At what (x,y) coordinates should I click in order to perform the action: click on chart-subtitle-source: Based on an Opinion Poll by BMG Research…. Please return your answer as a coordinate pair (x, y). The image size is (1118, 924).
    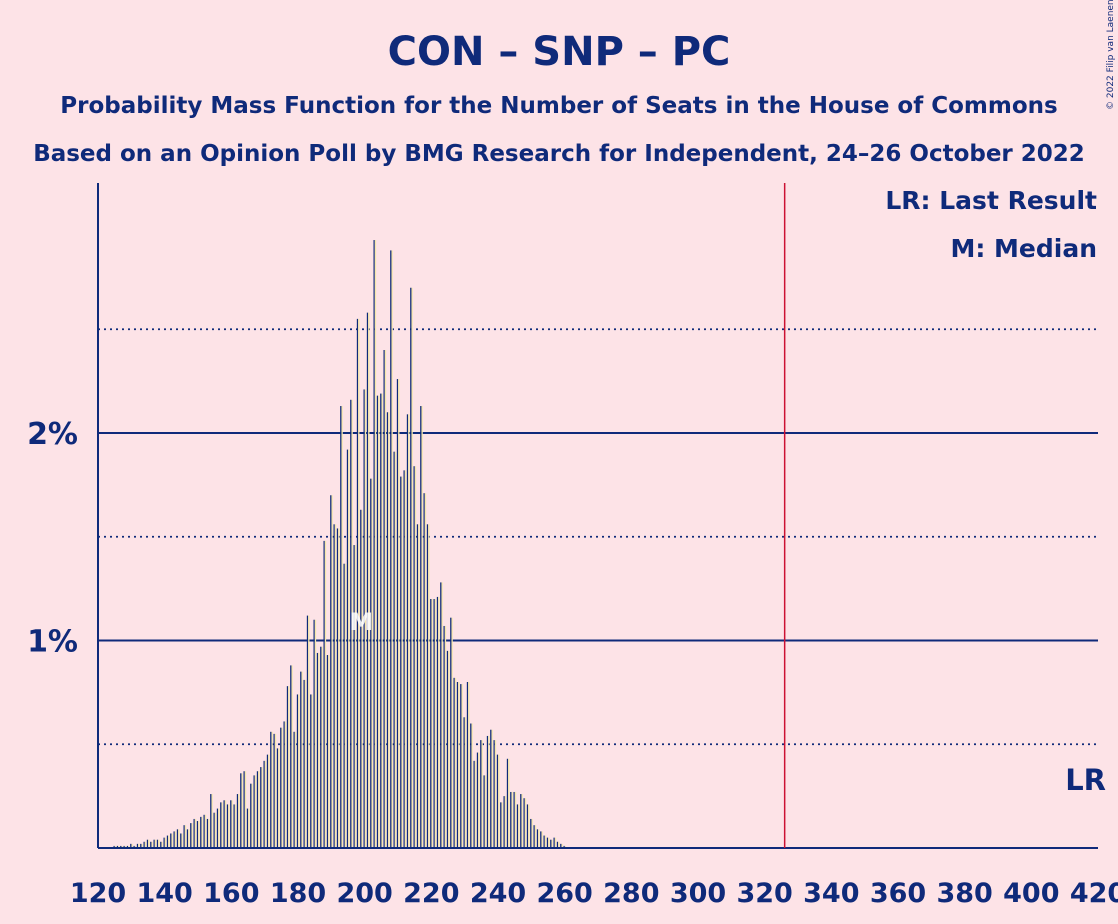
    Looking at the image, I should click on (559, 154).